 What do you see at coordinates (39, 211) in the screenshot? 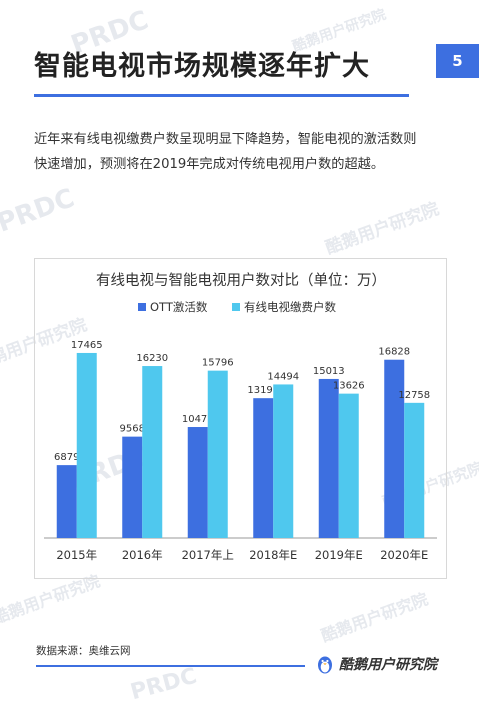
I see `watermark-prdc-left: PRDC` at bounding box center [39, 211].